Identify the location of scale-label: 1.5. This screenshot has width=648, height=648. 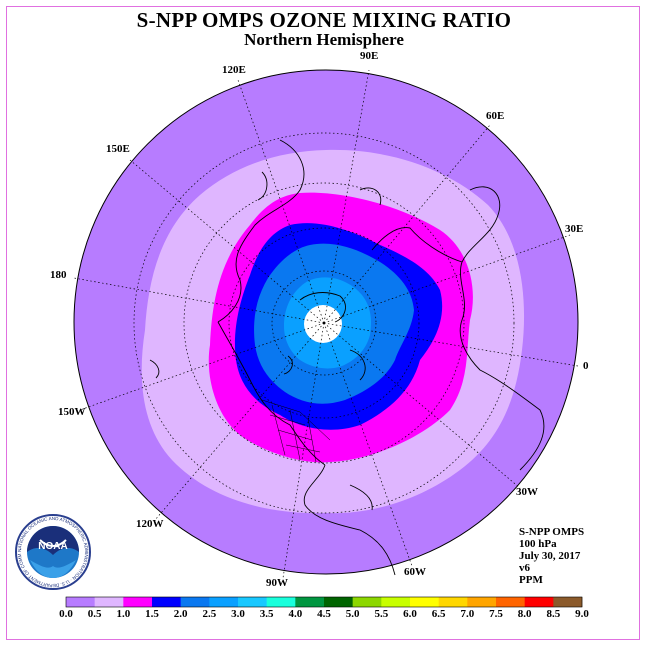
(152, 614).